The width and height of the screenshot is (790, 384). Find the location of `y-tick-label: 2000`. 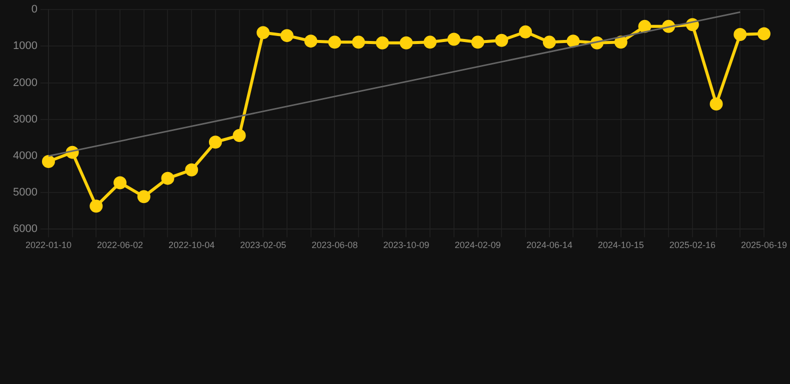

y-tick-label: 2000 is located at coordinates (25, 82).